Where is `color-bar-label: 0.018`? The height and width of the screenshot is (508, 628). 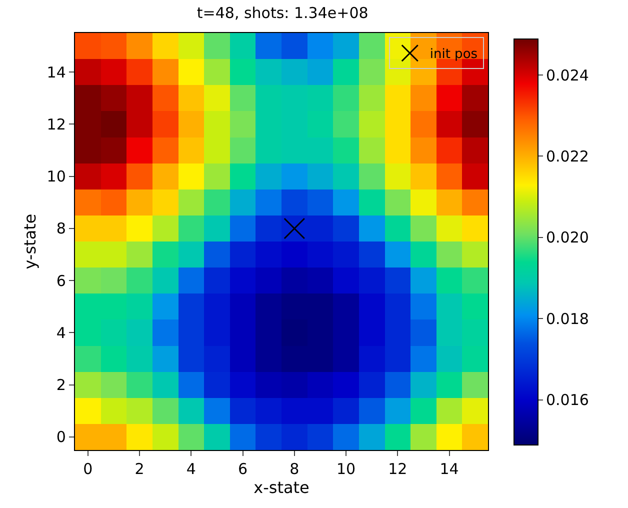
color-bar-label: 0.018 is located at coordinates (567, 319).